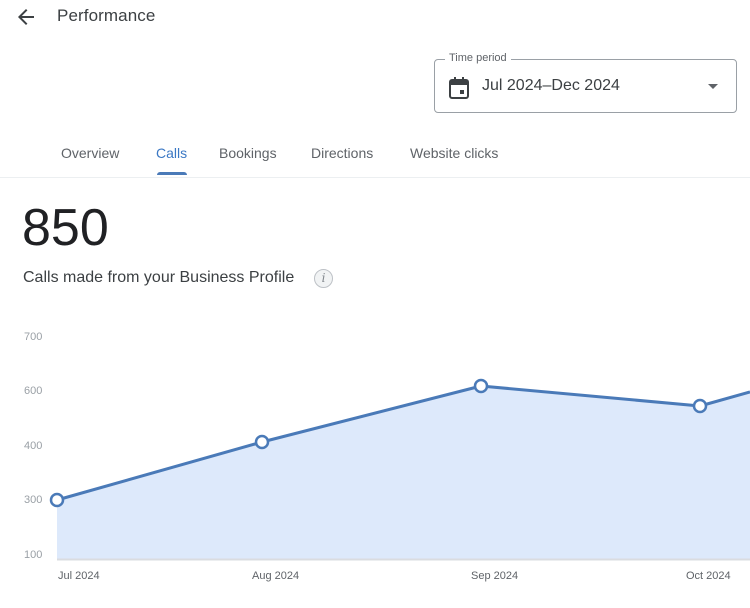 This screenshot has height=608, width=750. Describe the element at coordinates (276, 576) in the screenshot. I see `x-tick: Aug 2024` at that location.